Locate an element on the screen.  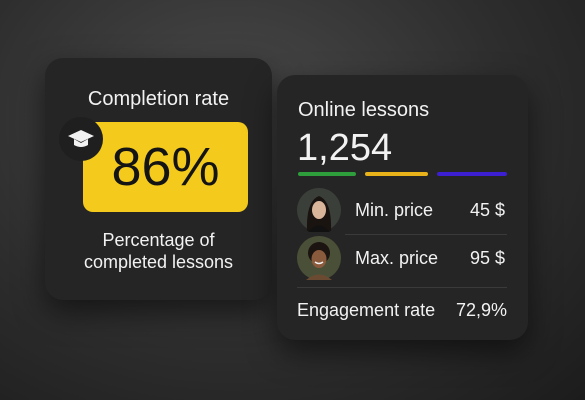
graduation-icon is located at coordinates (81, 139).